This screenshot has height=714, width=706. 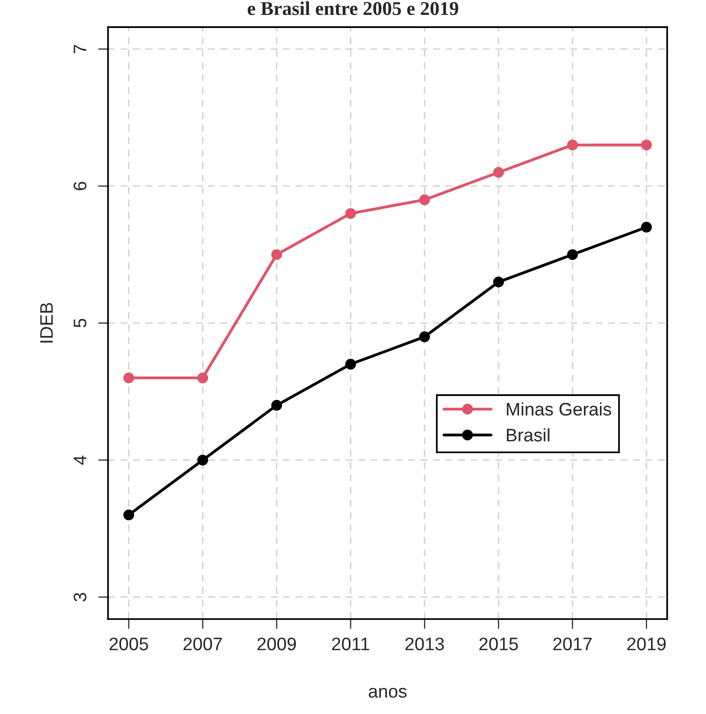 I want to click on x-tick-label: 2005, so click(x=129, y=644).